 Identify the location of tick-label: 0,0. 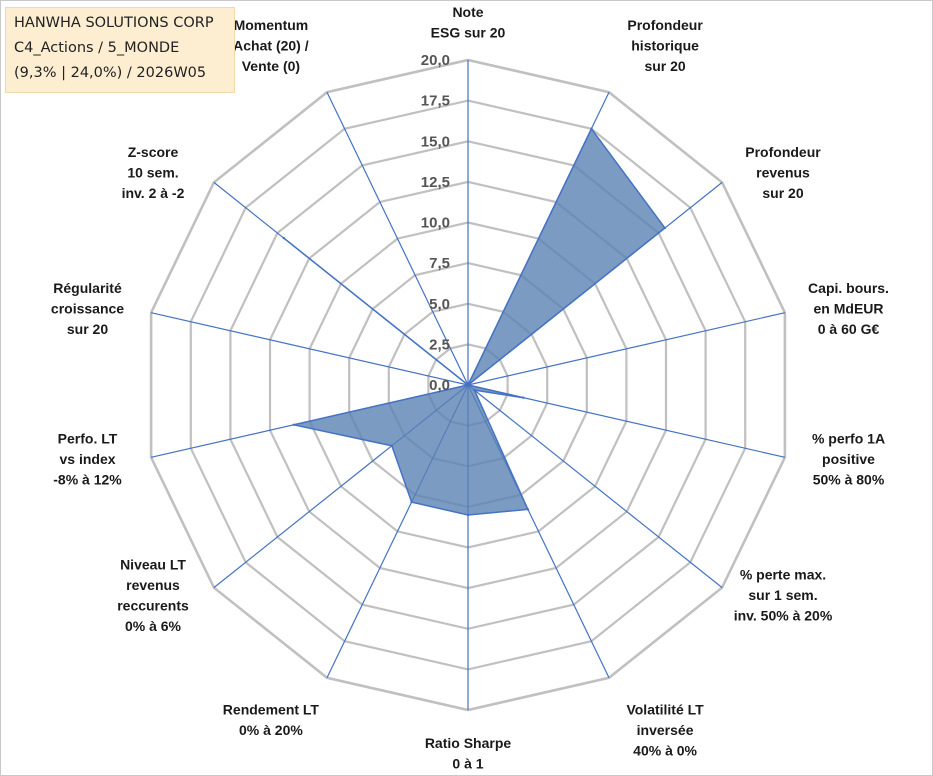
(439, 385).